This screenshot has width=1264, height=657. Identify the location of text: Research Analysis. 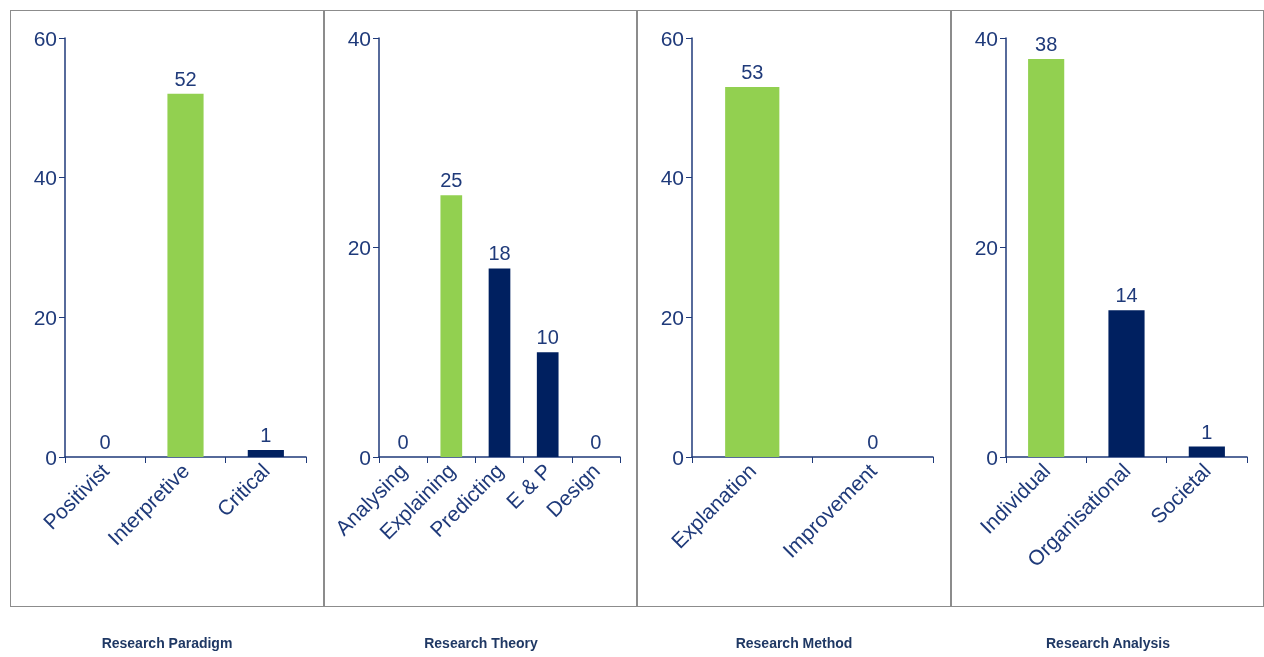
(1107, 643).